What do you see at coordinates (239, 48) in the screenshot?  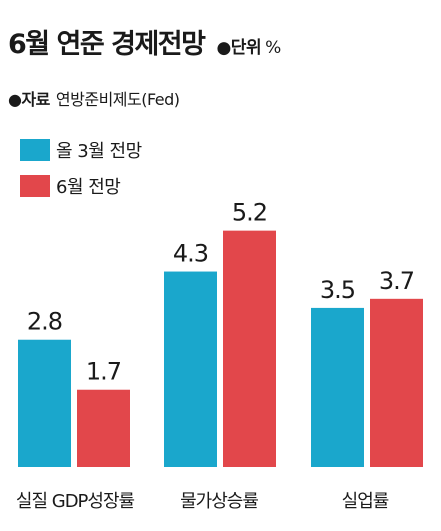 I see `unit-label: ●단위` at bounding box center [239, 48].